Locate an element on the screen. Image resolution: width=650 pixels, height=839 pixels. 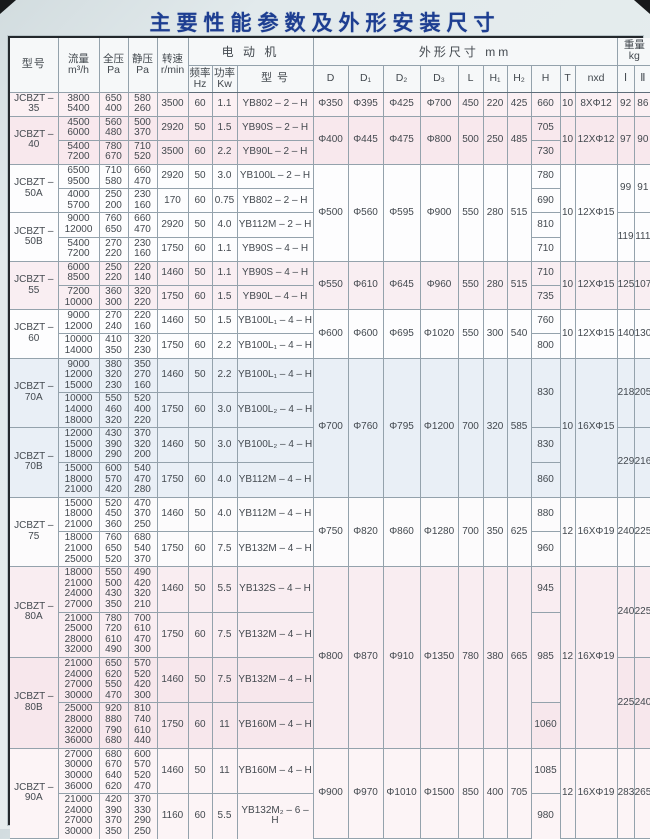
table-cell: 540 470 280 is located at coordinates (142, 479).